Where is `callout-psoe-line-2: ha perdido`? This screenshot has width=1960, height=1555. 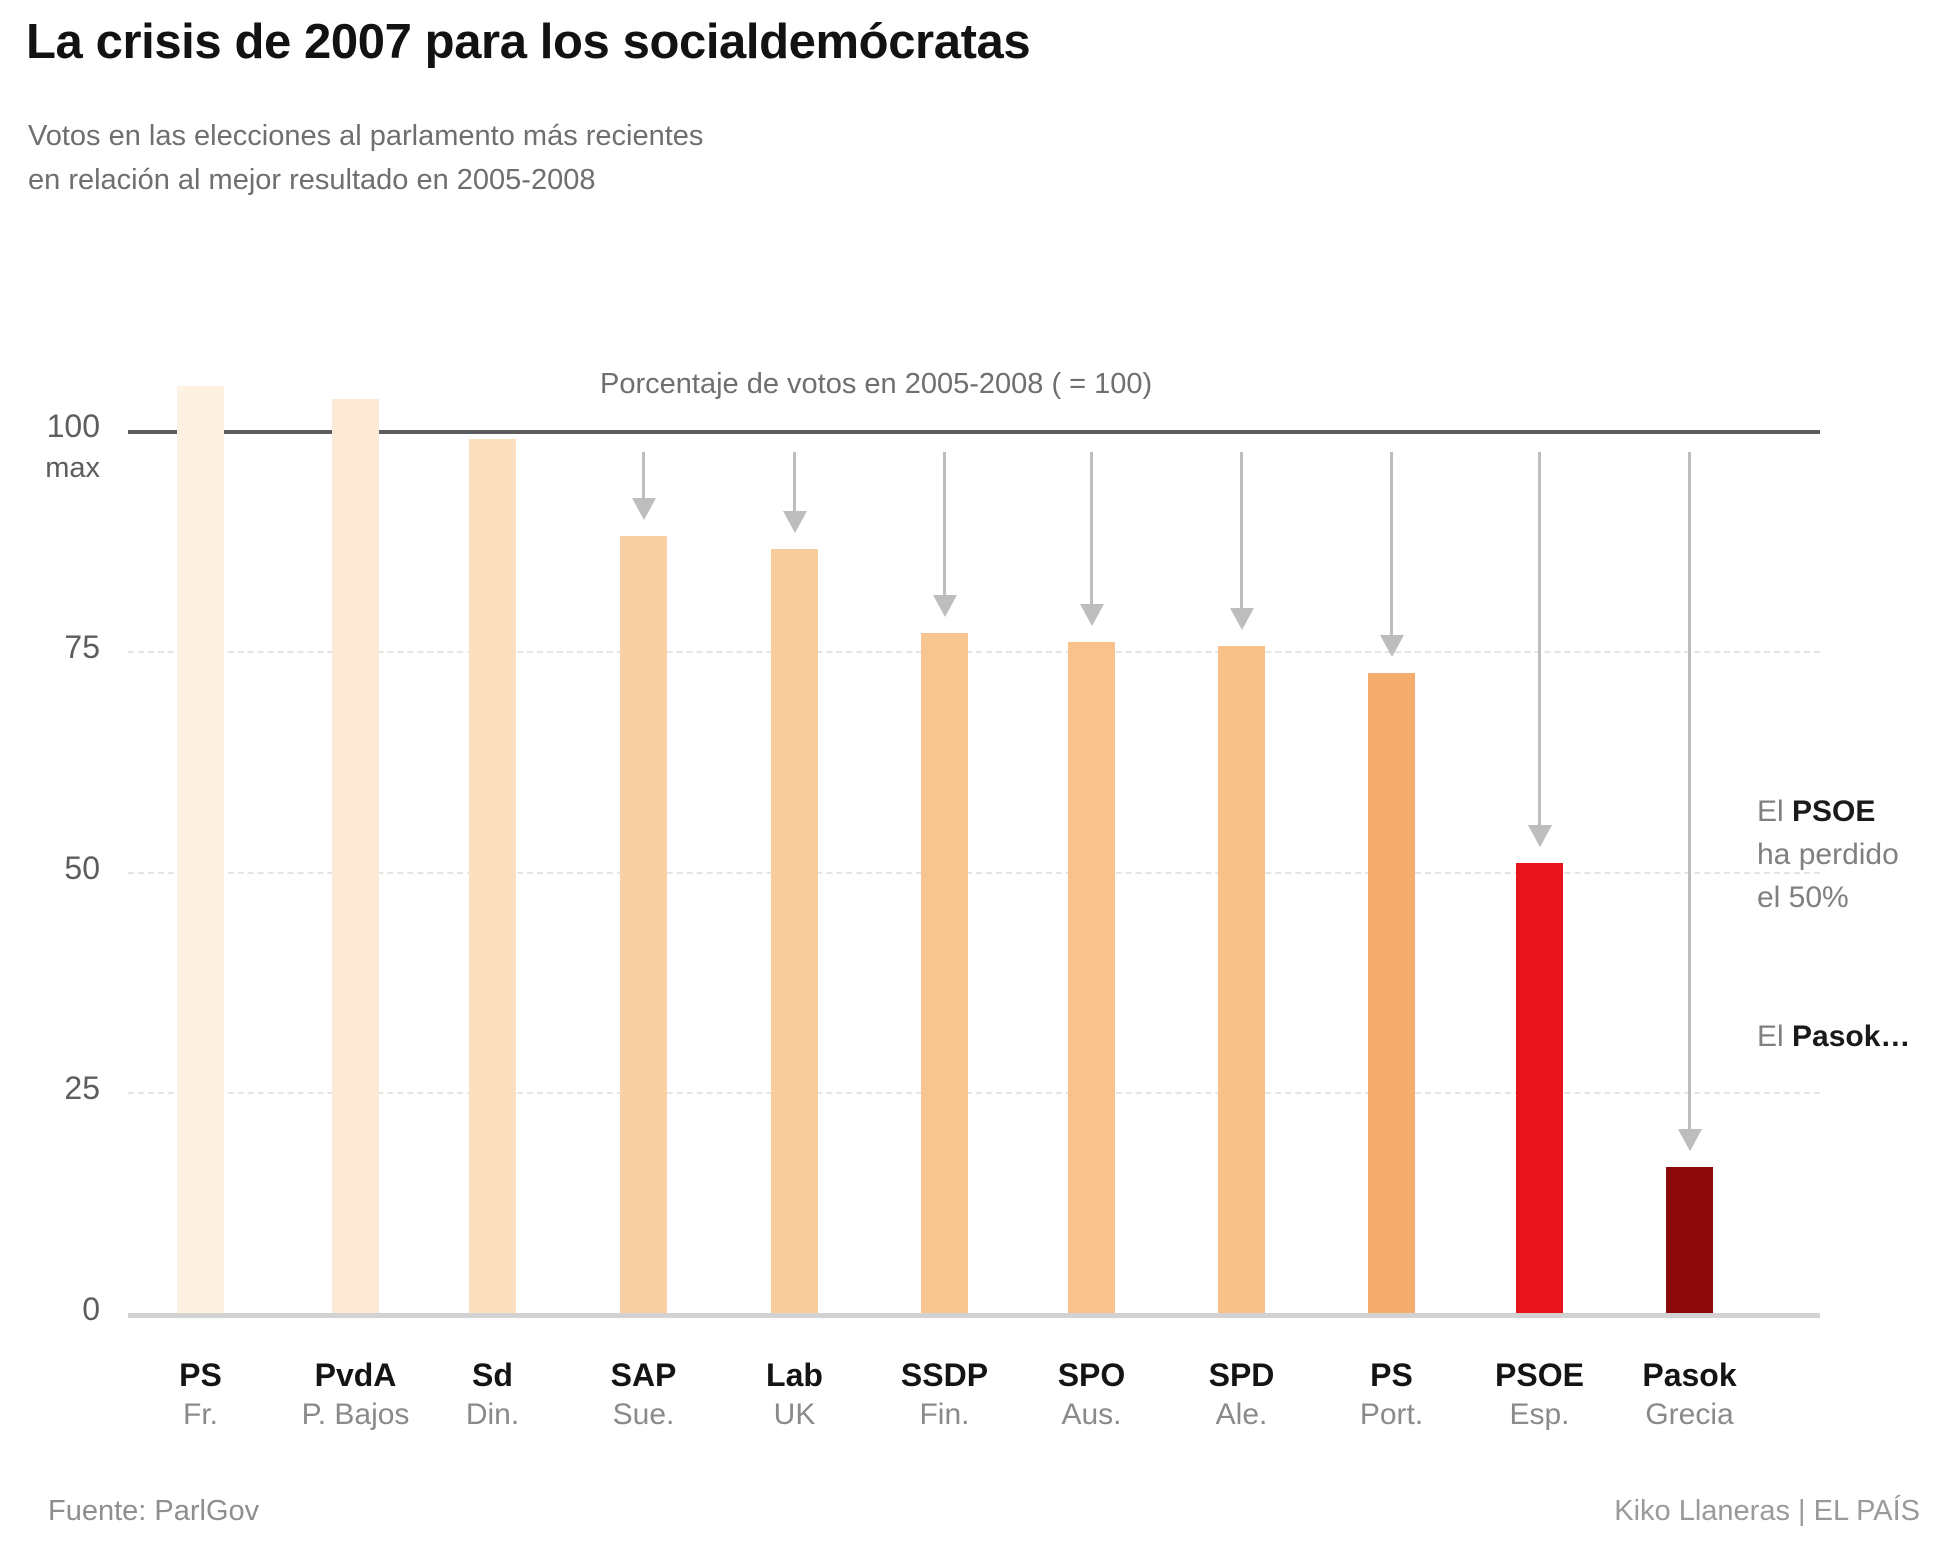
callout-psoe-line-2: ha perdido is located at coordinates (1828, 854).